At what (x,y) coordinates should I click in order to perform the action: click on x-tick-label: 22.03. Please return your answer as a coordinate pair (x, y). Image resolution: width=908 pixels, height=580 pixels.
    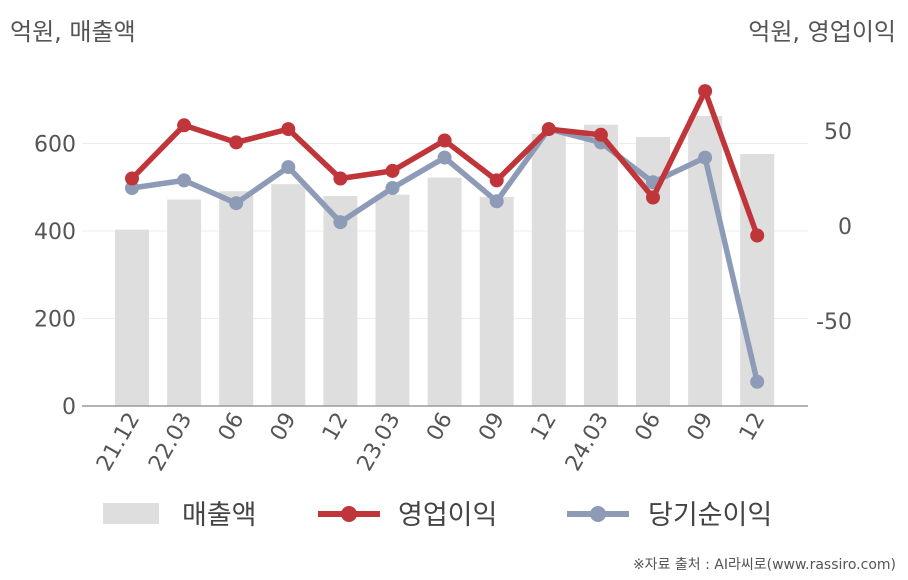
    Looking at the image, I should click on (170, 442).